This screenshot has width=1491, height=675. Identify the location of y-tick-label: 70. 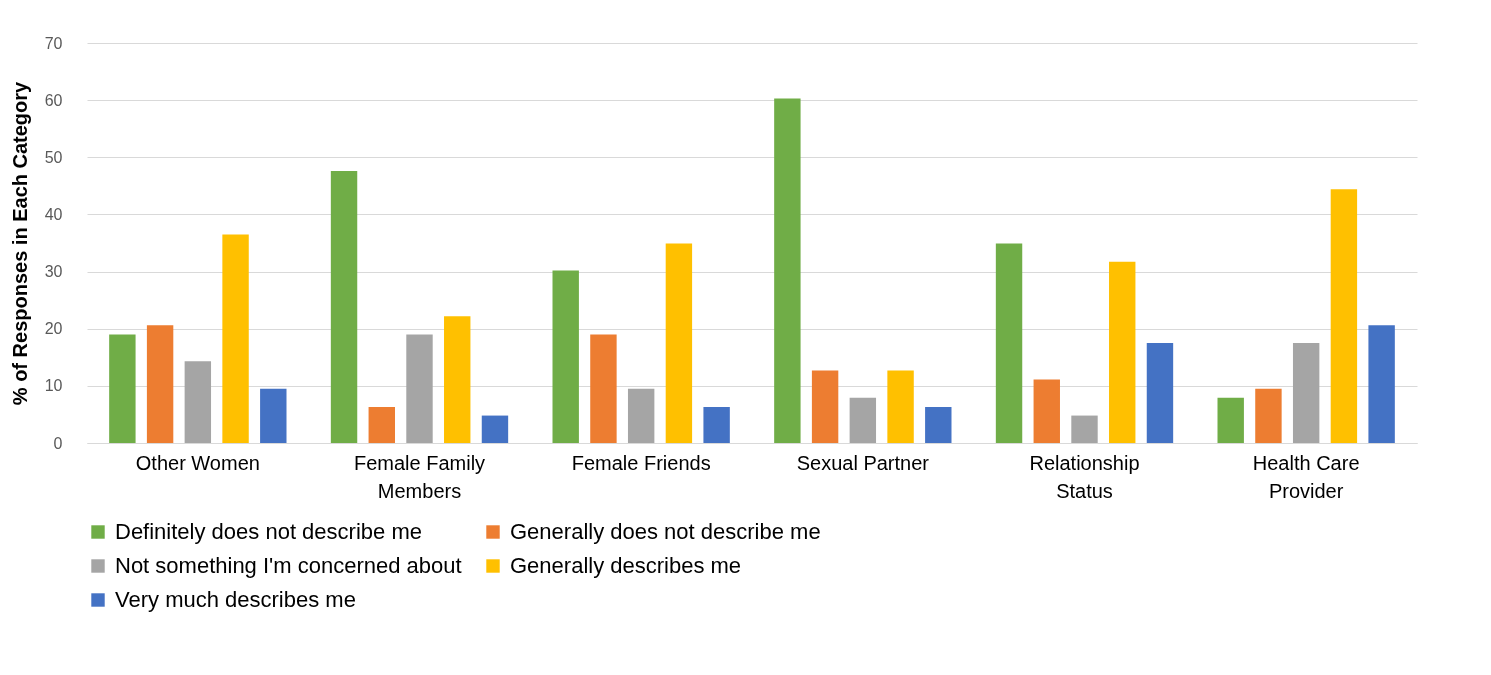
(53, 43).